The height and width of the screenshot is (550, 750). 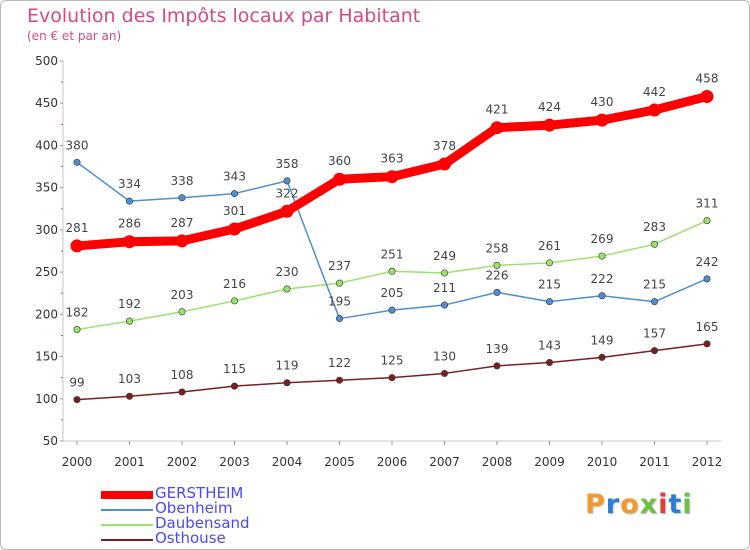 I want to click on data-label-osthouse: 108, so click(x=182, y=375).